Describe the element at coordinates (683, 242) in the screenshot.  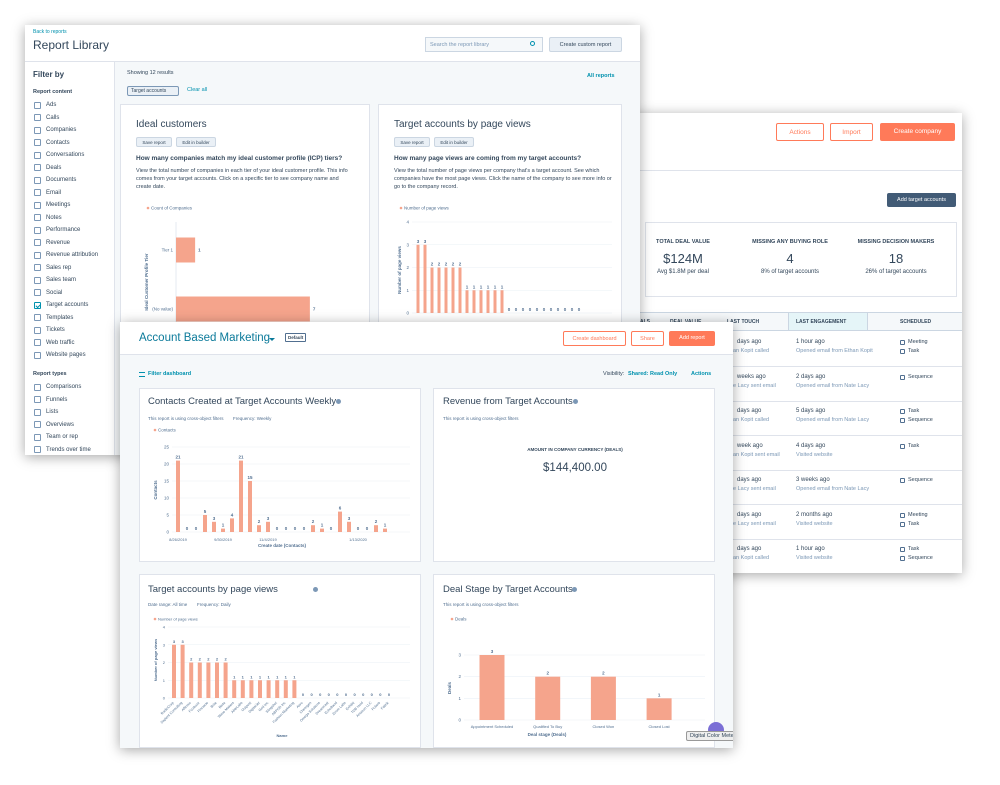
I see `stat-label: TOTAL DEAL VALUE` at that location.